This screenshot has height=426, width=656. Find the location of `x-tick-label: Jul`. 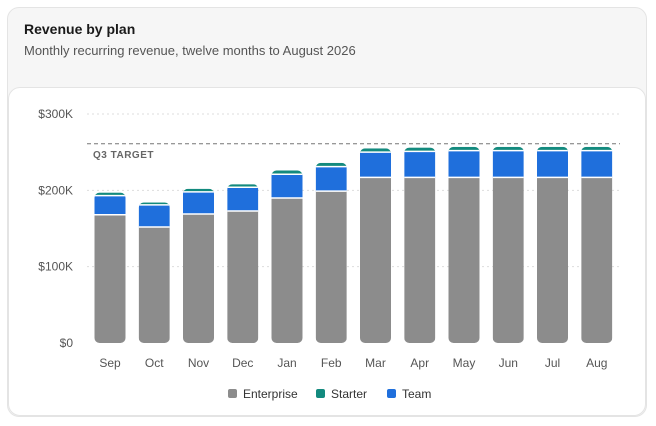

x-tick-label: Jul is located at coordinates (552, 363).